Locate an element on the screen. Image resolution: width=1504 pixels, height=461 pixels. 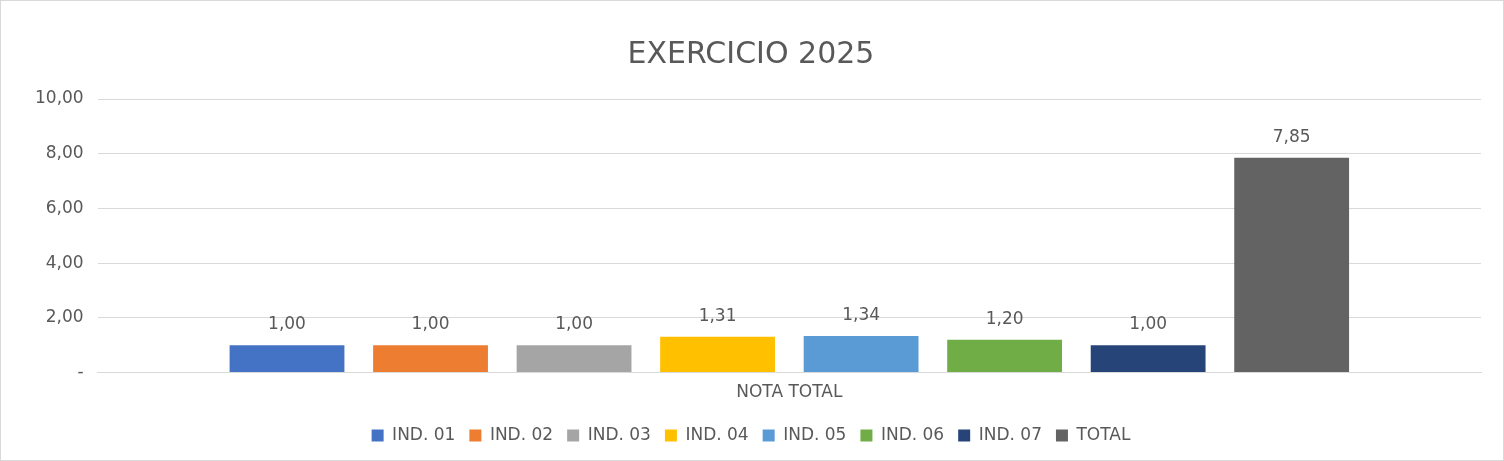
y-tick-label: 2,00 is located at coordinates (64, 316).